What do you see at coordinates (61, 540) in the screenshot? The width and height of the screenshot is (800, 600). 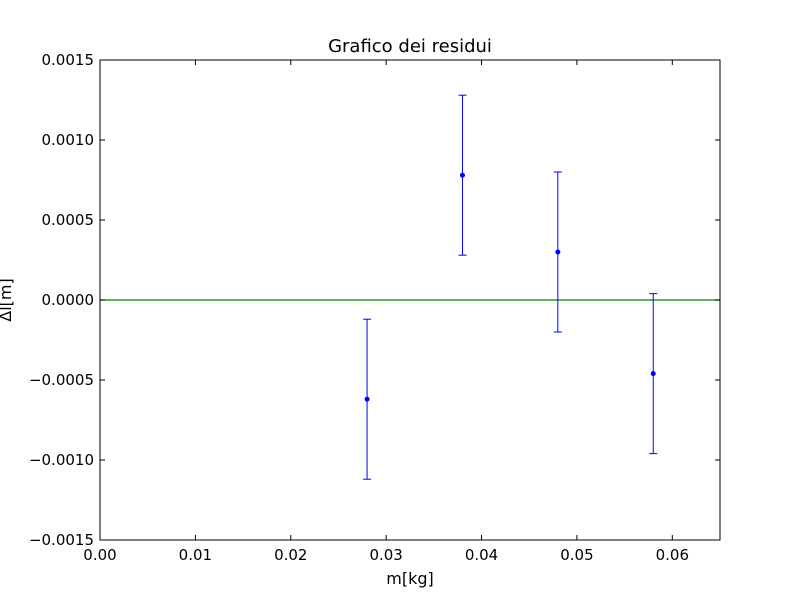 I see `y-tick-label: −0.0015` at bounding box center [61, 540].